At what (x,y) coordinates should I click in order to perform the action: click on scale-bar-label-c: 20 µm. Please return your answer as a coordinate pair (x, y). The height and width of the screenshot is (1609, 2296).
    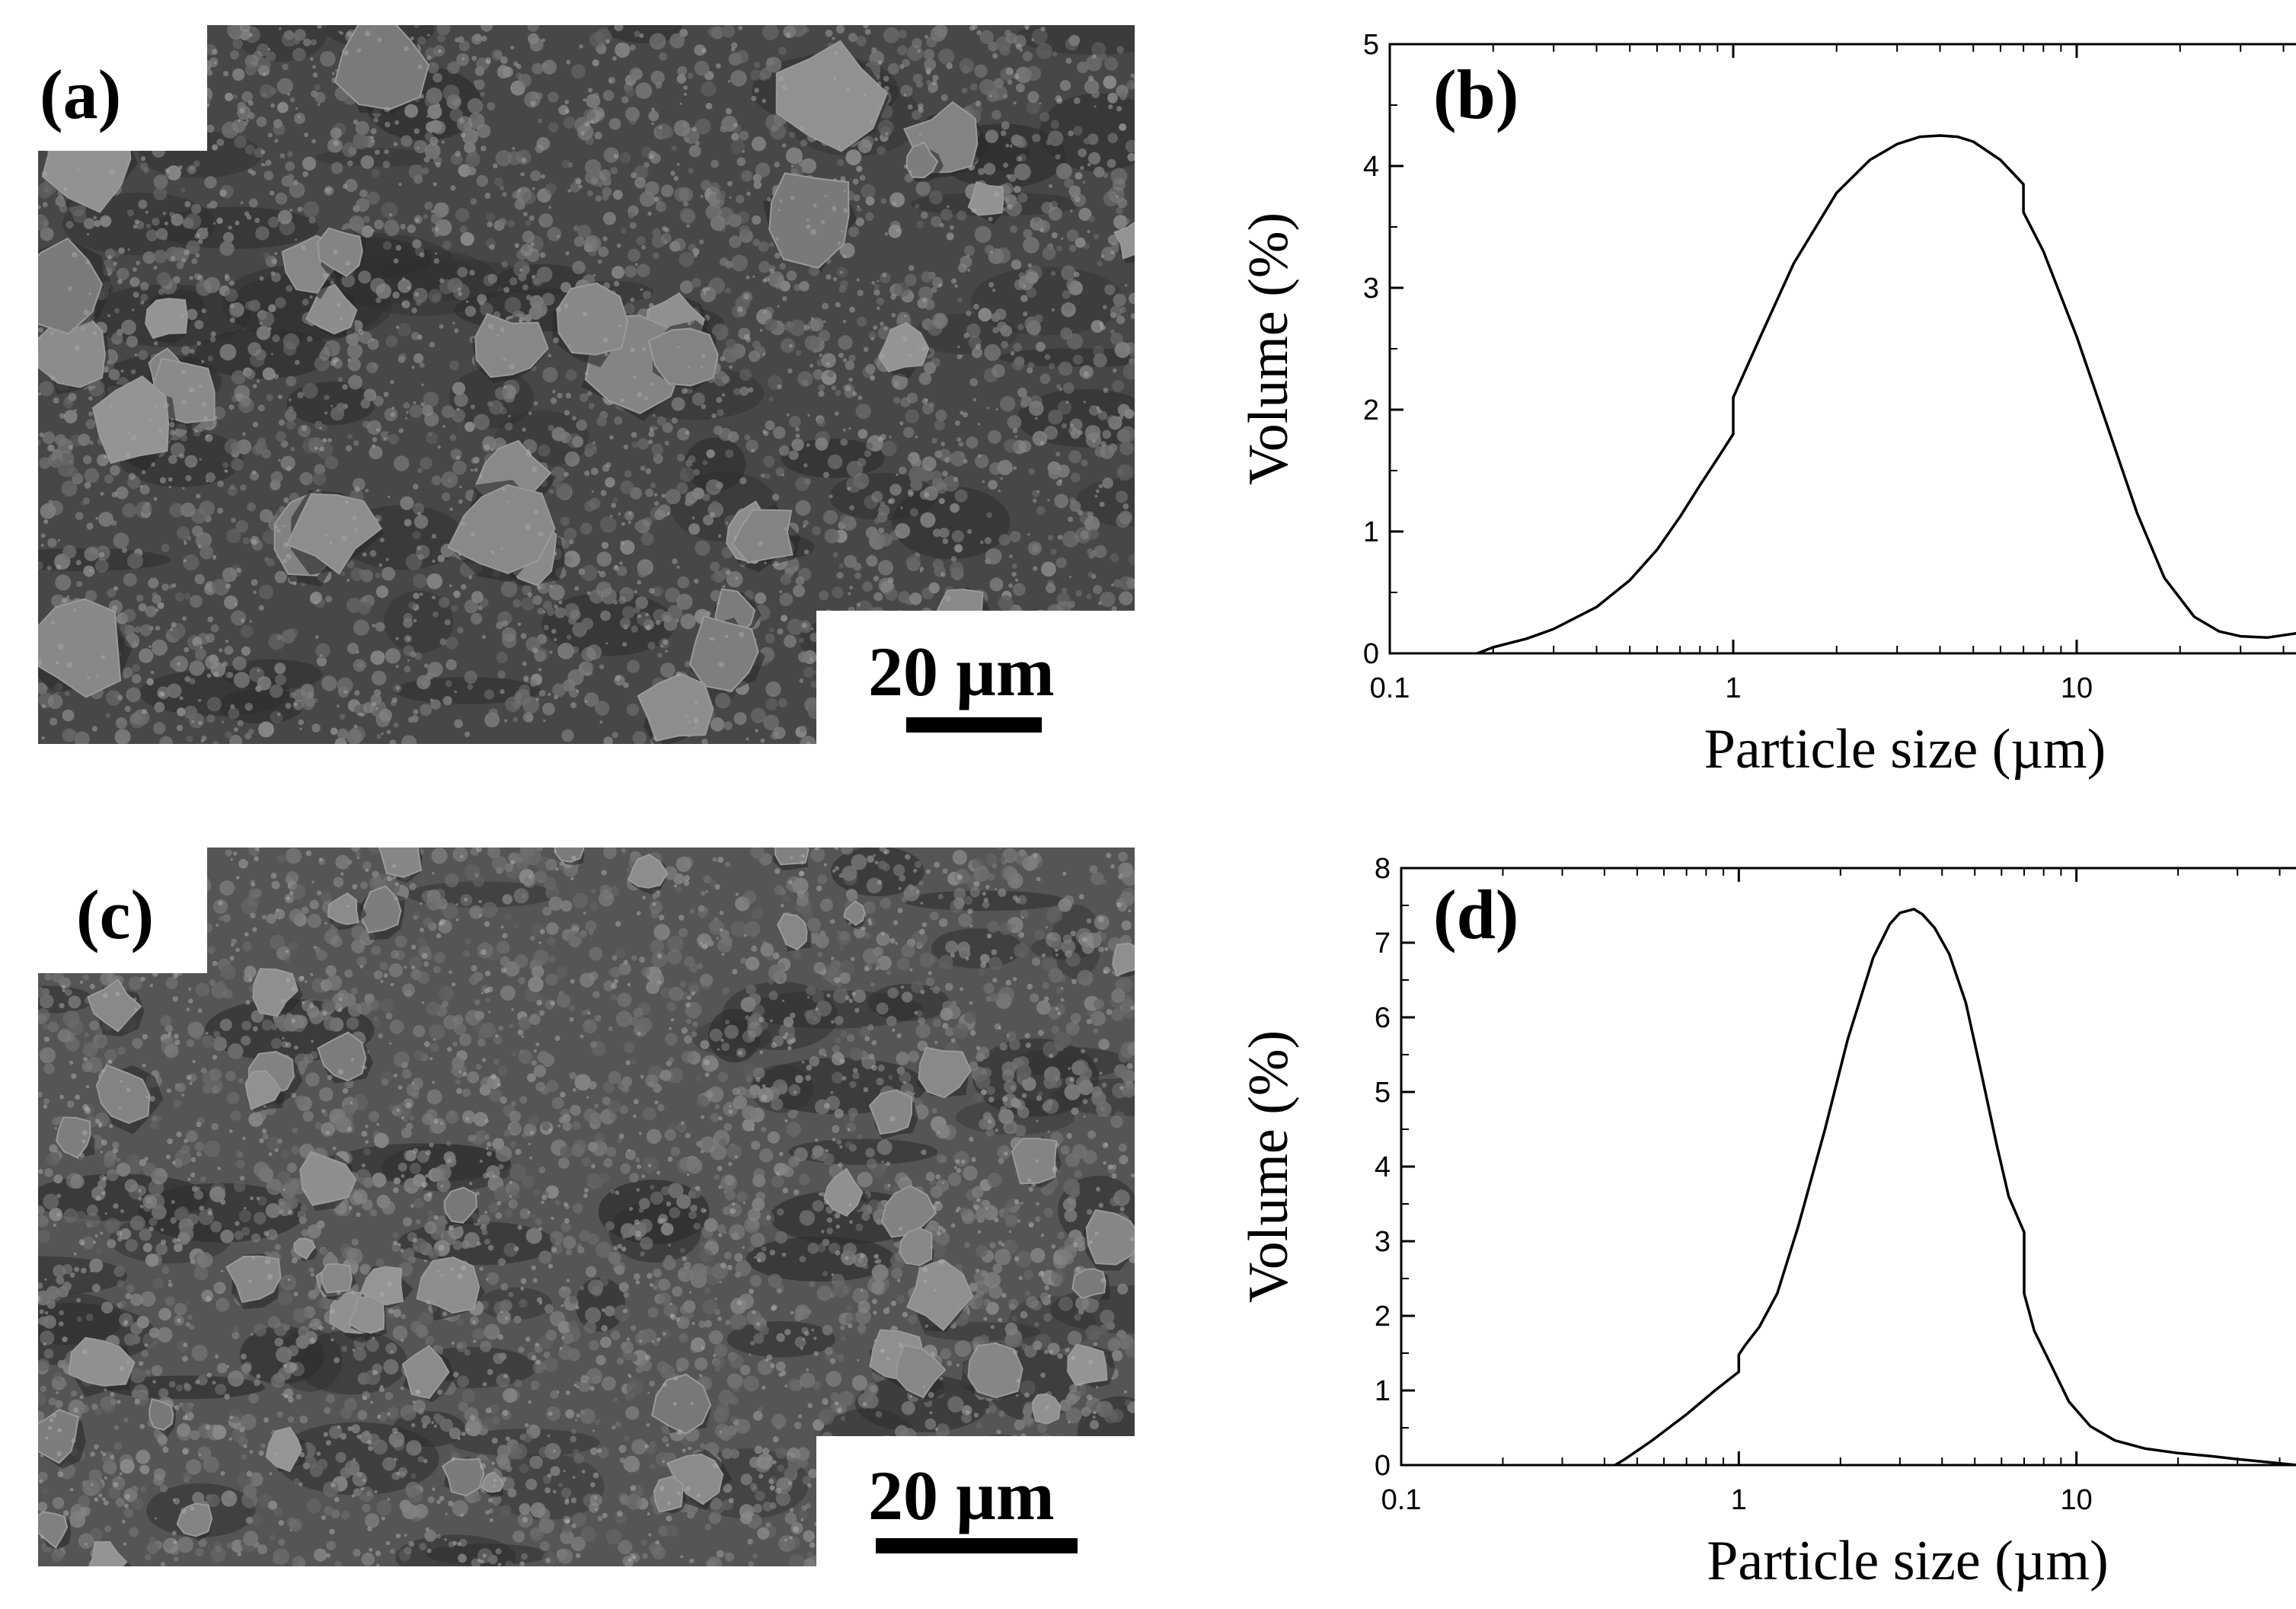
    Looking at the image, I should click on (962, 1495).